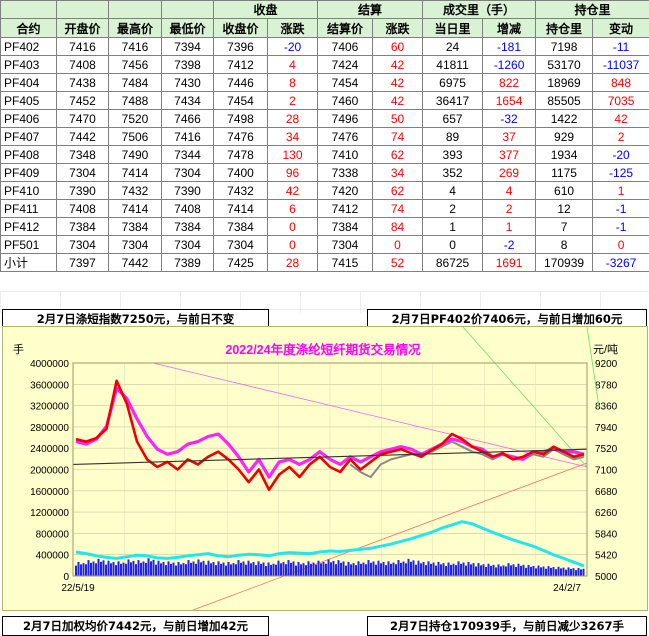  I want to click on value-cell: 50, so click(398, 119).